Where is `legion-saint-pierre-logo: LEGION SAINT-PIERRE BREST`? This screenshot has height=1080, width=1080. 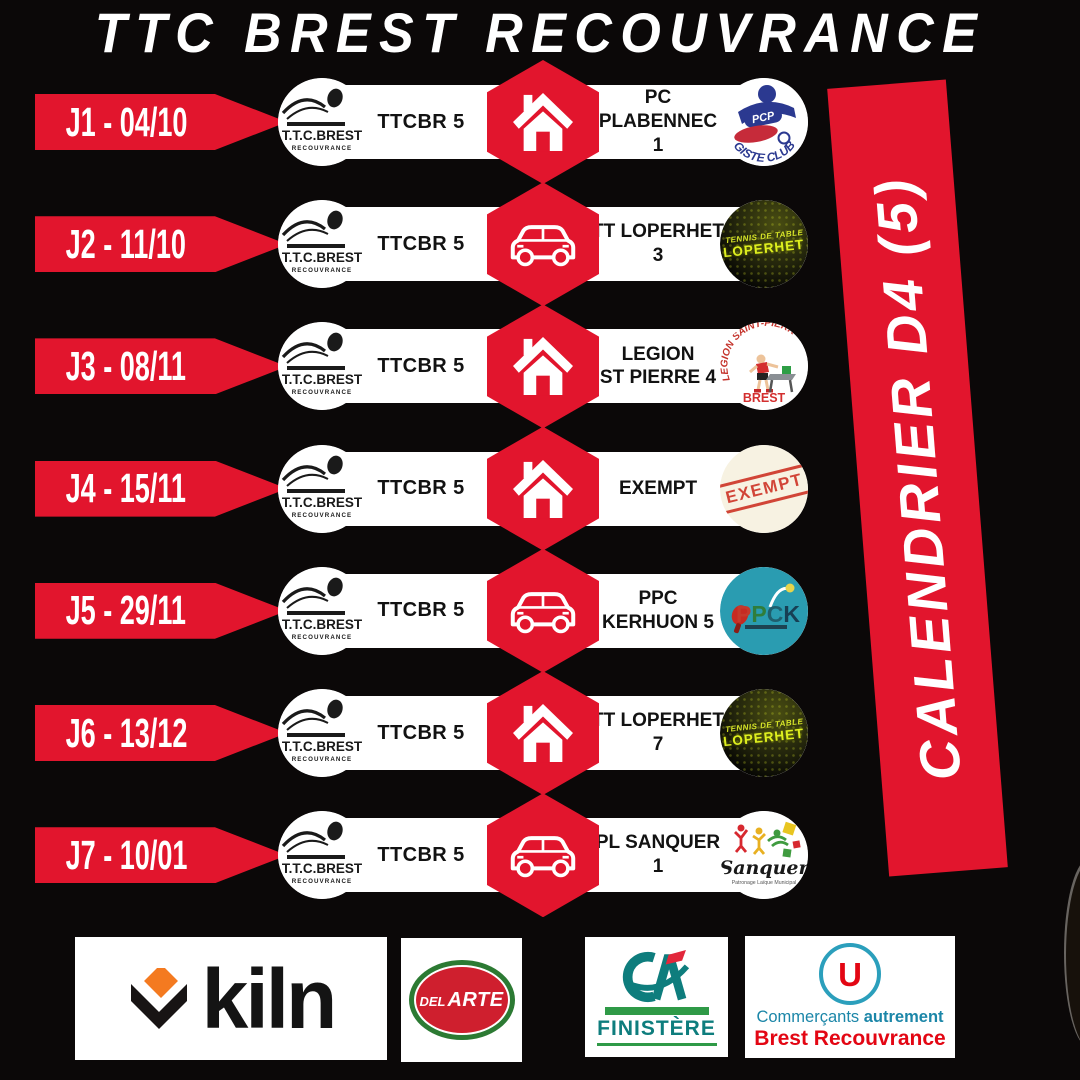 legion-saint-pierre-logo: LEGION SAINT-PIERRE BREST is located at coordinates (764, 366).